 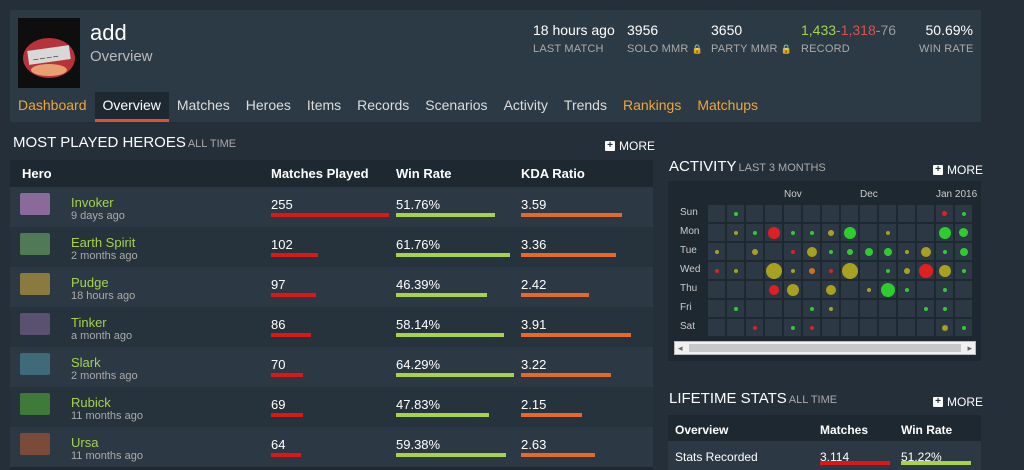 What do you see at coordinates (331, 447) in the screenshot?
I see `table-row: Ursa 11 months ago 64 59.38% 2.63` at bounding box center [331, 447].